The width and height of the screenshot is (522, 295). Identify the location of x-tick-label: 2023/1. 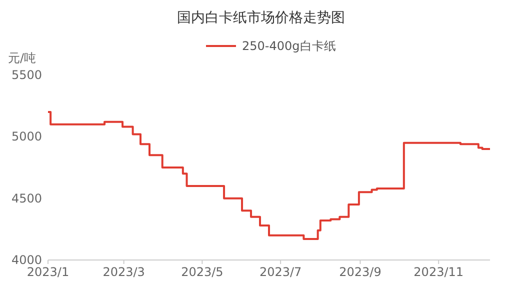
(48, 272).